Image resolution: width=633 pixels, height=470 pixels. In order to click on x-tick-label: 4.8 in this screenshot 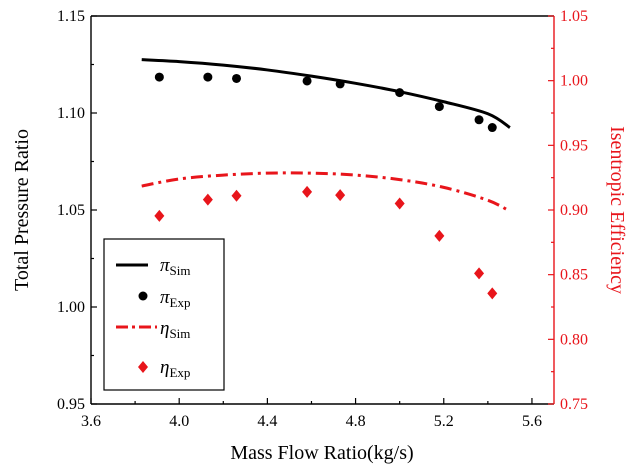, I will do `click(356, 421)`.